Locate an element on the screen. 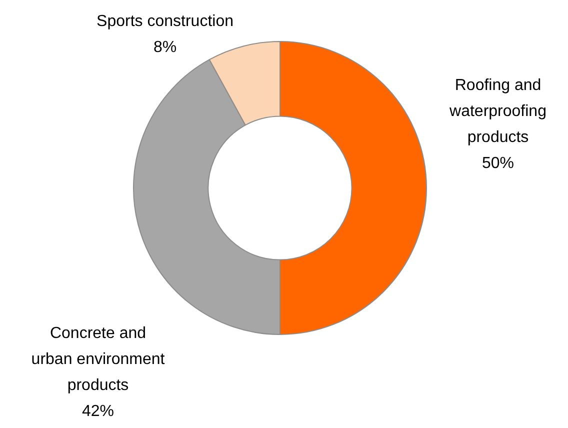 The width and height of the screenshot is (568, 428). data-label: 8% is located at coordinates (165, 47).